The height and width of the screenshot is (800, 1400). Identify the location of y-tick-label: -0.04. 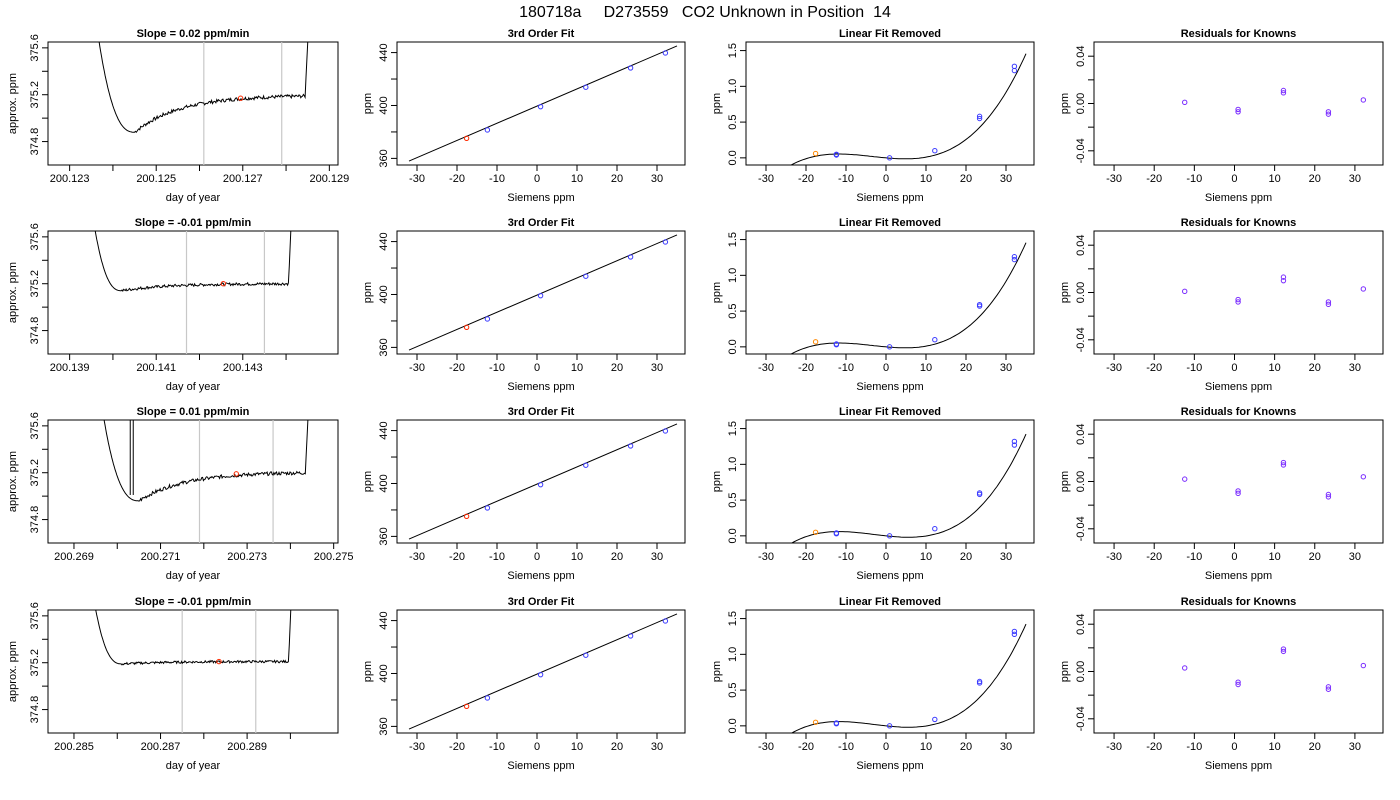
(1081, 339).